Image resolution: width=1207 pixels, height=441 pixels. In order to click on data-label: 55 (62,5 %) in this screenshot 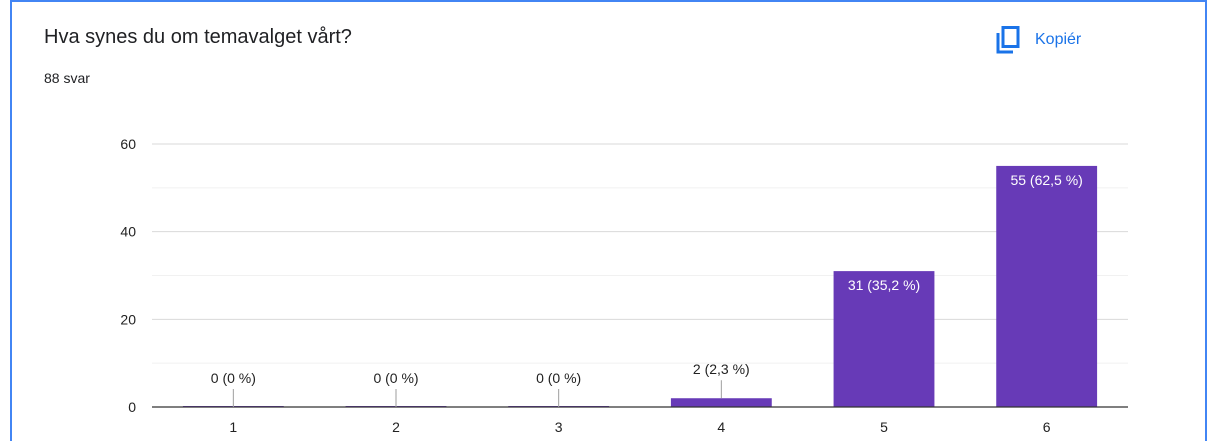, I will do `click(1046, 180)`.